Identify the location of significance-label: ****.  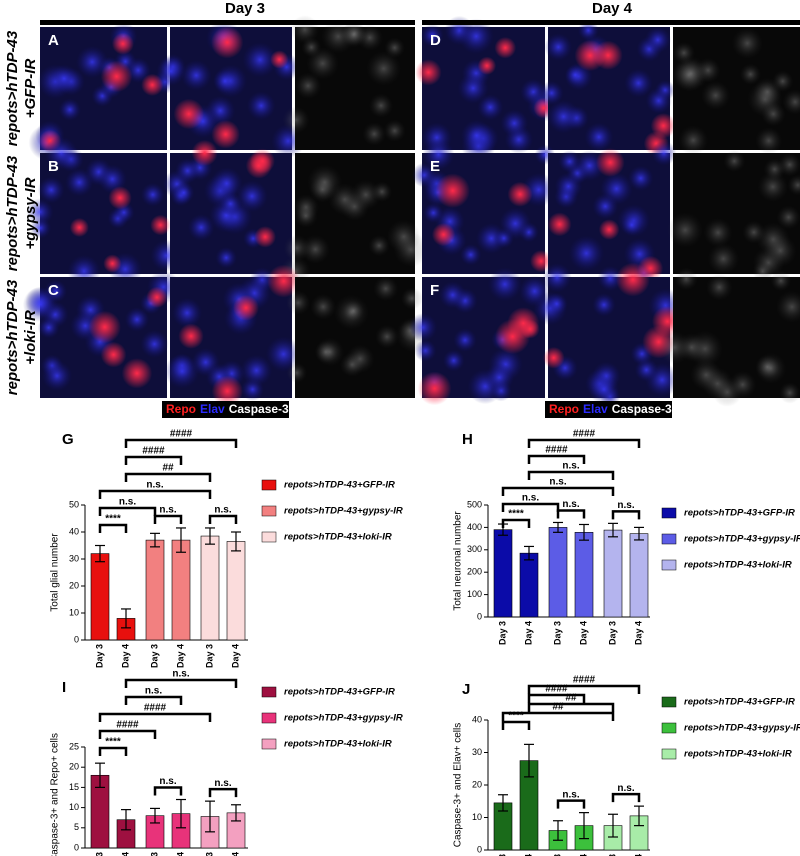
(113, 742).